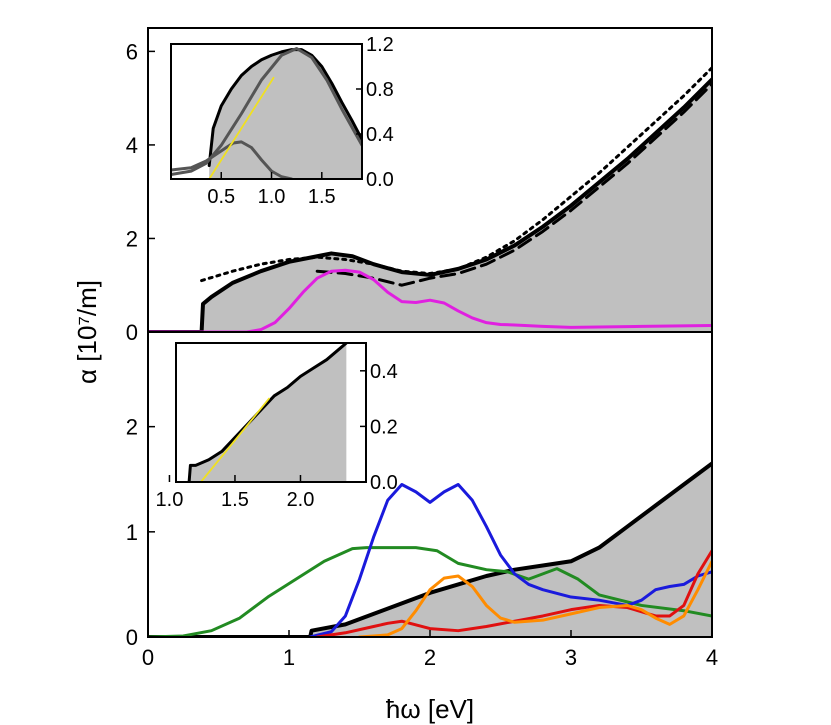  Describe the element at coordinates (148, 657) in the screenshot. I see `bottom-xtick-label: 0` at that location.